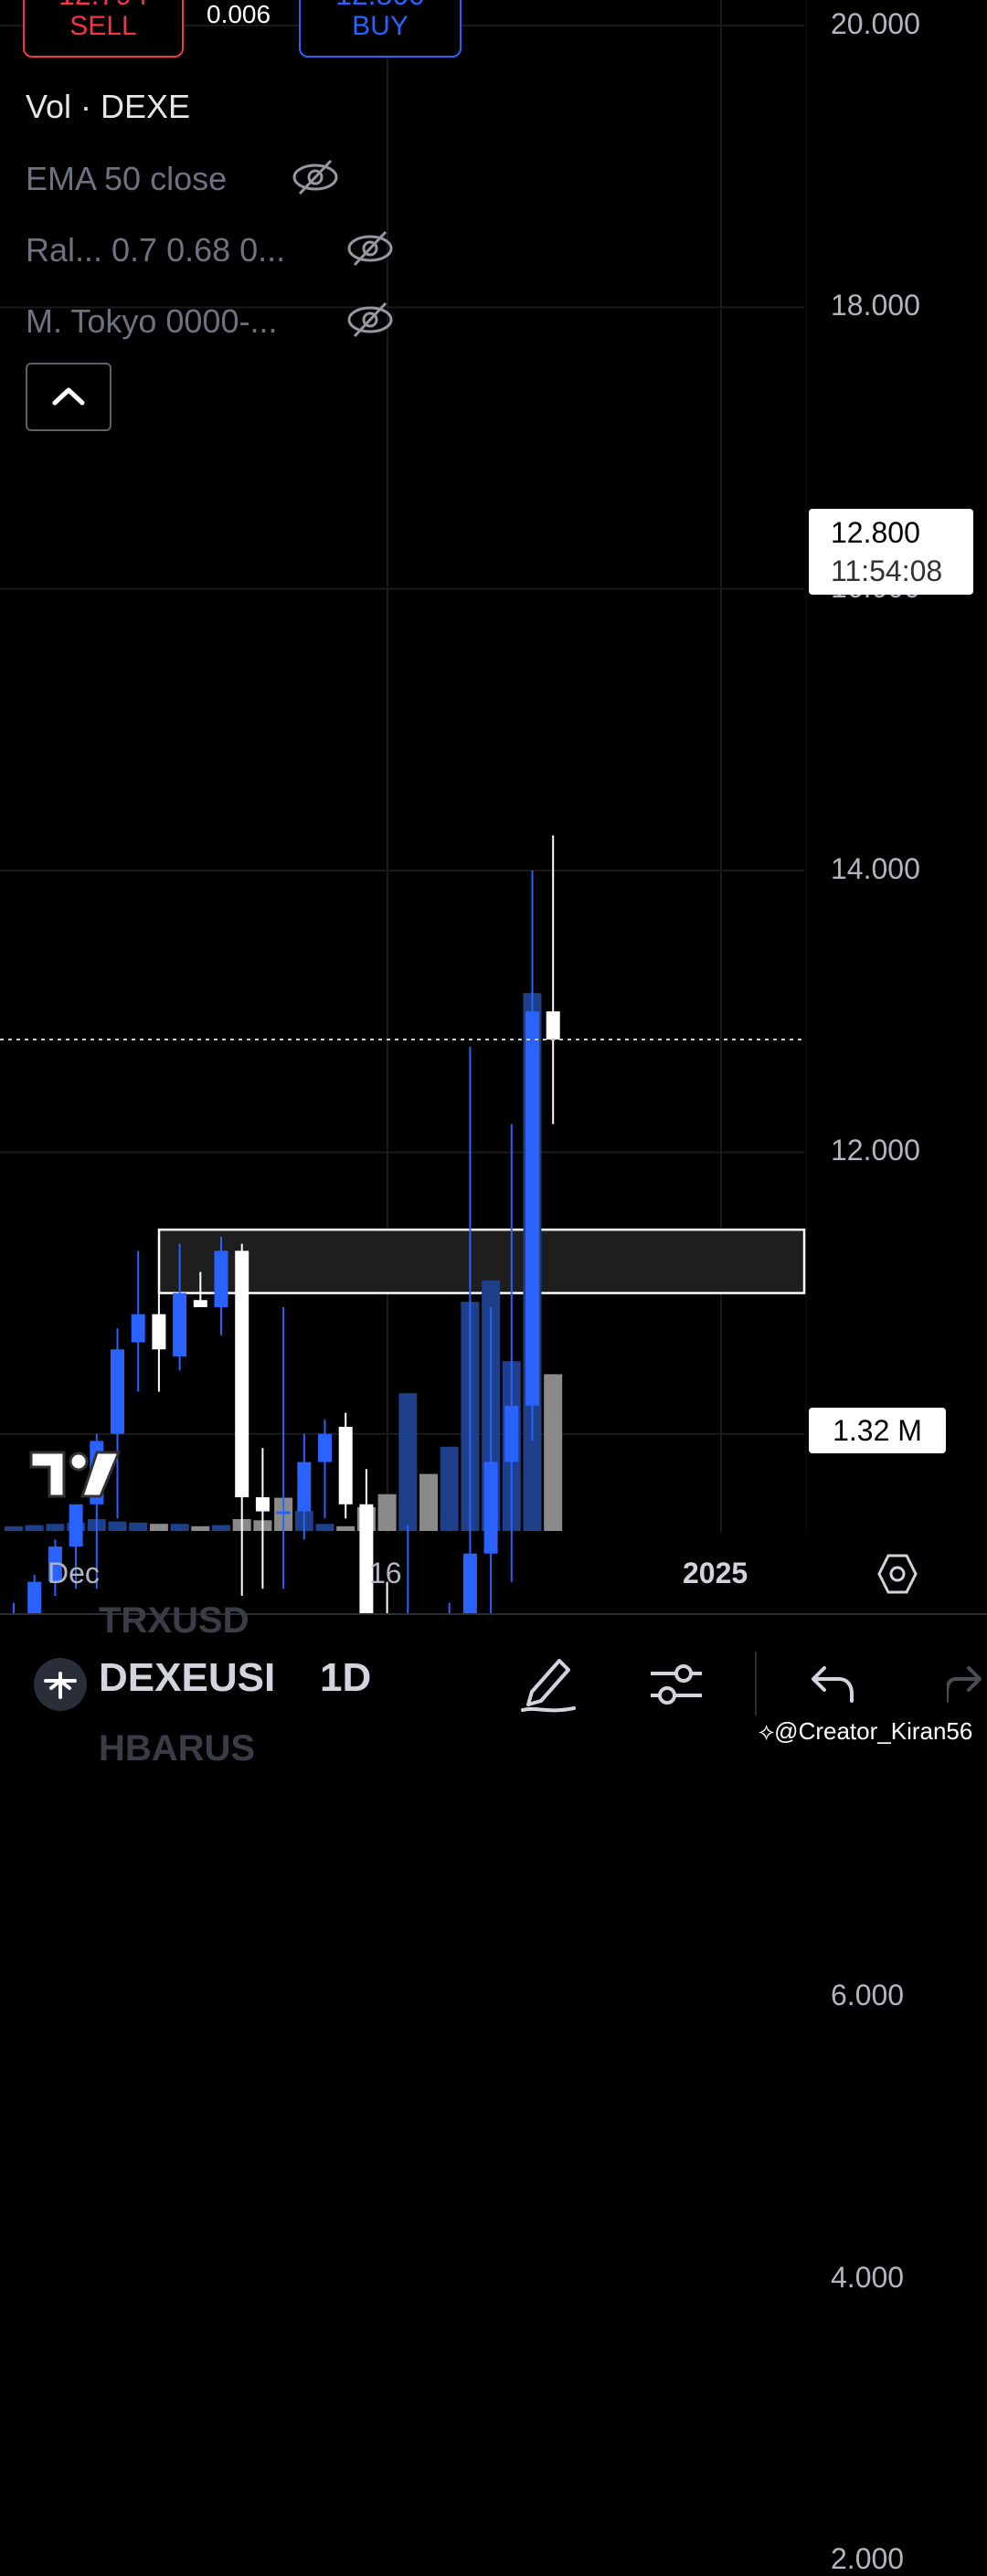  I want to click on sell-button: 12.794 SELL, so click(103, 29).